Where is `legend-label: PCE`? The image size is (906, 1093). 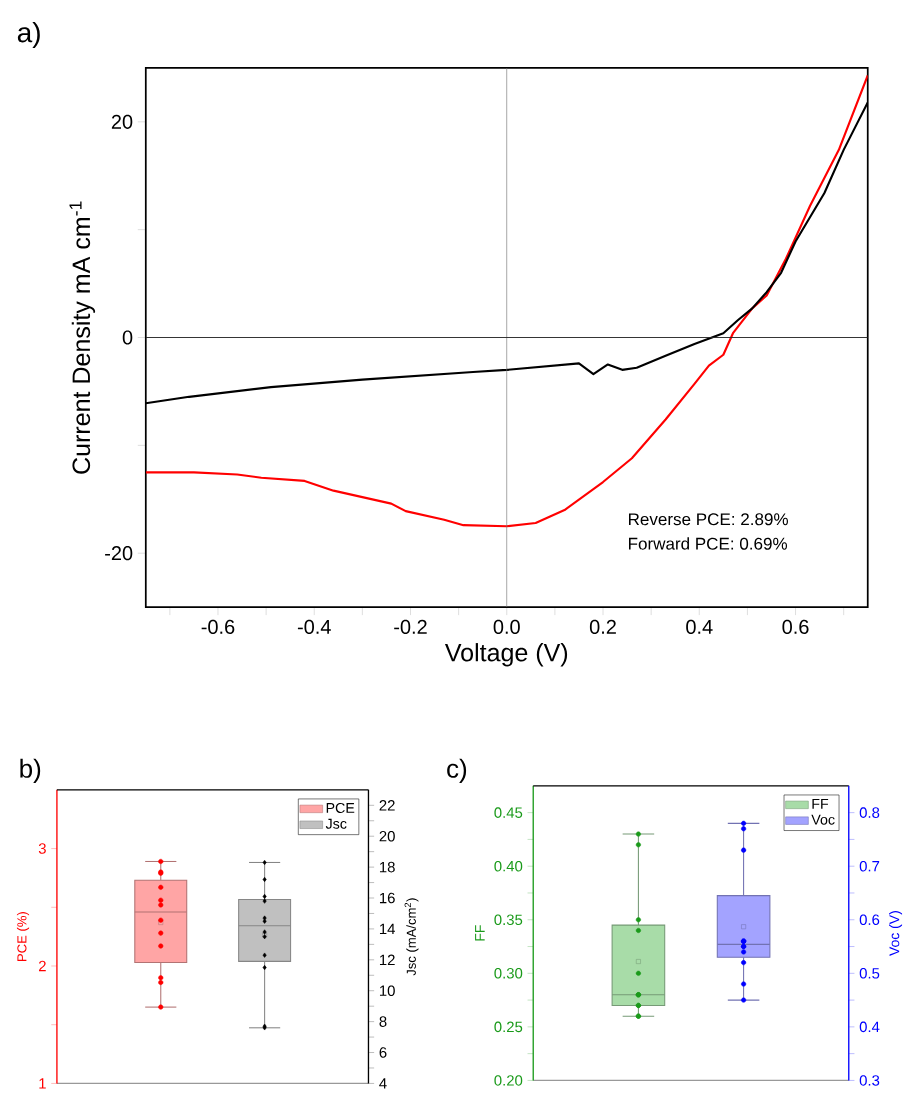 legend-label: PCE is located at coordinates (340, 808).